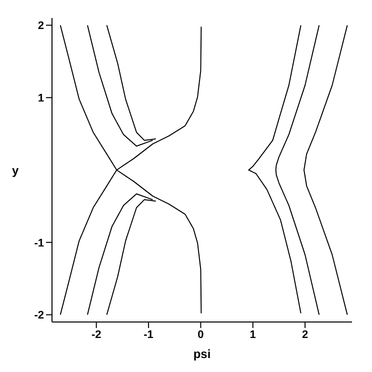 Image resolution: width=372 pixels, height=372 pixels. I want to click on x-tick-label: -2, so click(96, 334).